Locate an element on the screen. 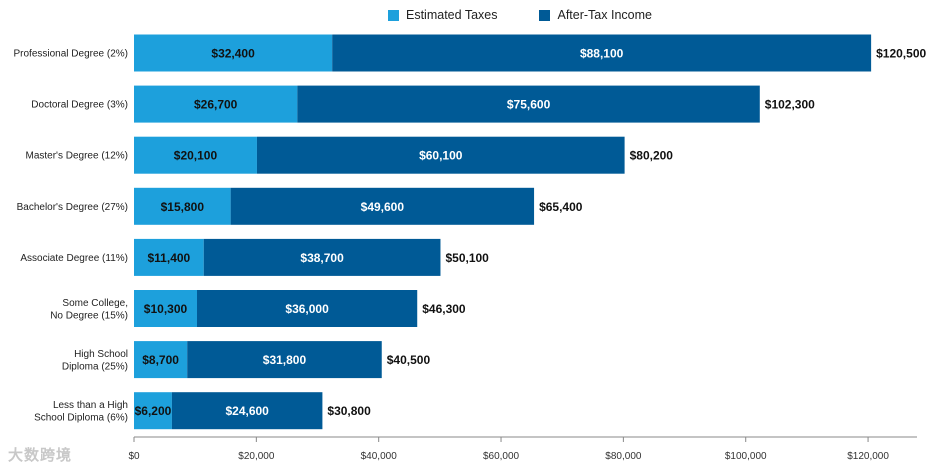  category-label: Associate Degree (11%) is located at coordinates (74, 258).